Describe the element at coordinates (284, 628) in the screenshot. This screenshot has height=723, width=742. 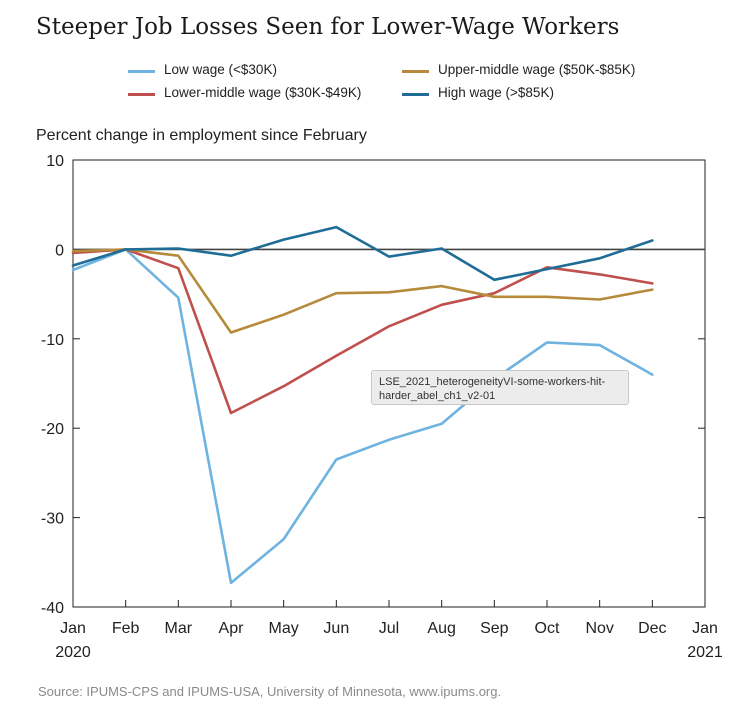
I see `x-tick-label: May` at that location.